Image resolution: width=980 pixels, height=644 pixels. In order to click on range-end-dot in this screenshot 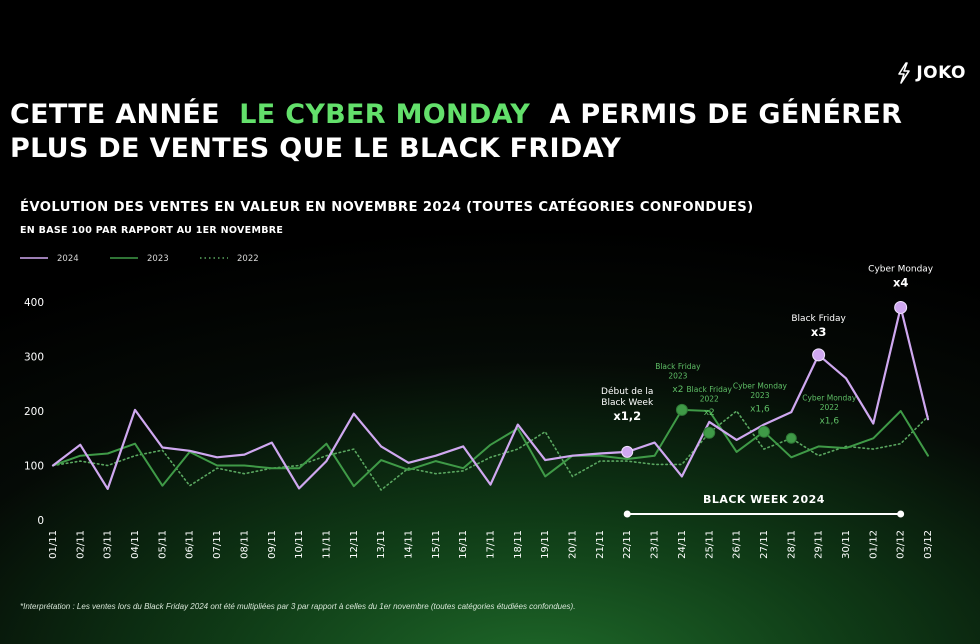, I will do `click(901, 514)`.